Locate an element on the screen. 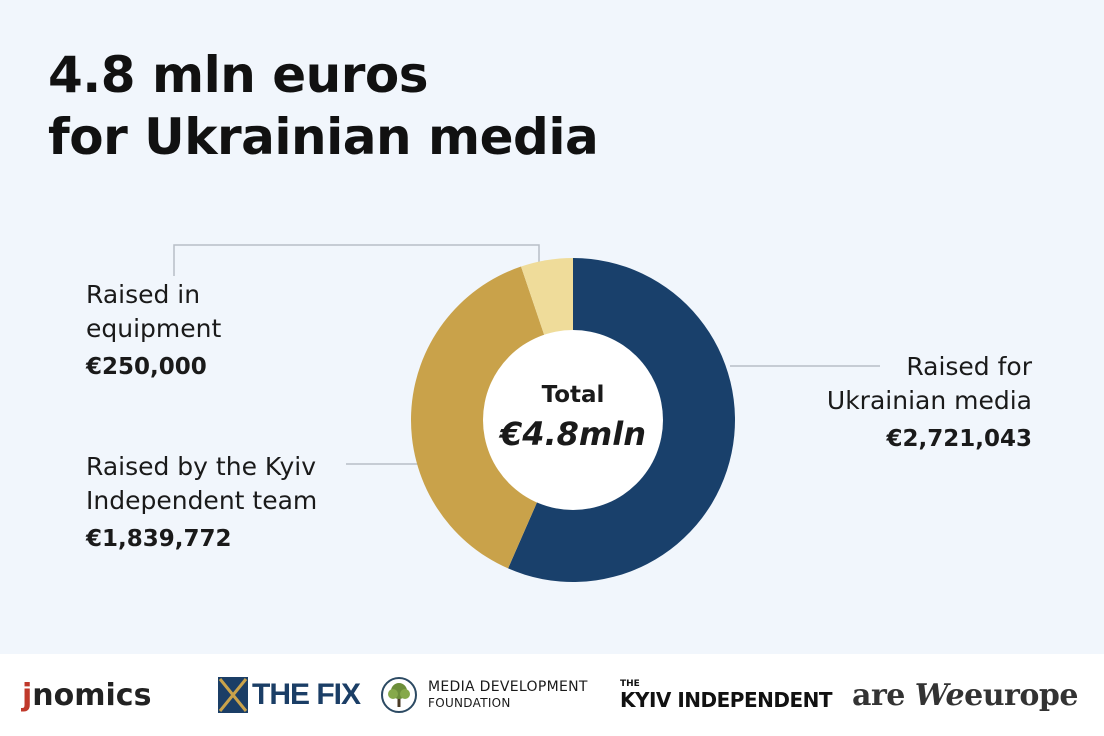  logo-kyiv-independent: THE KYIV INDEPENDENT is located at coordinates (726, 695).